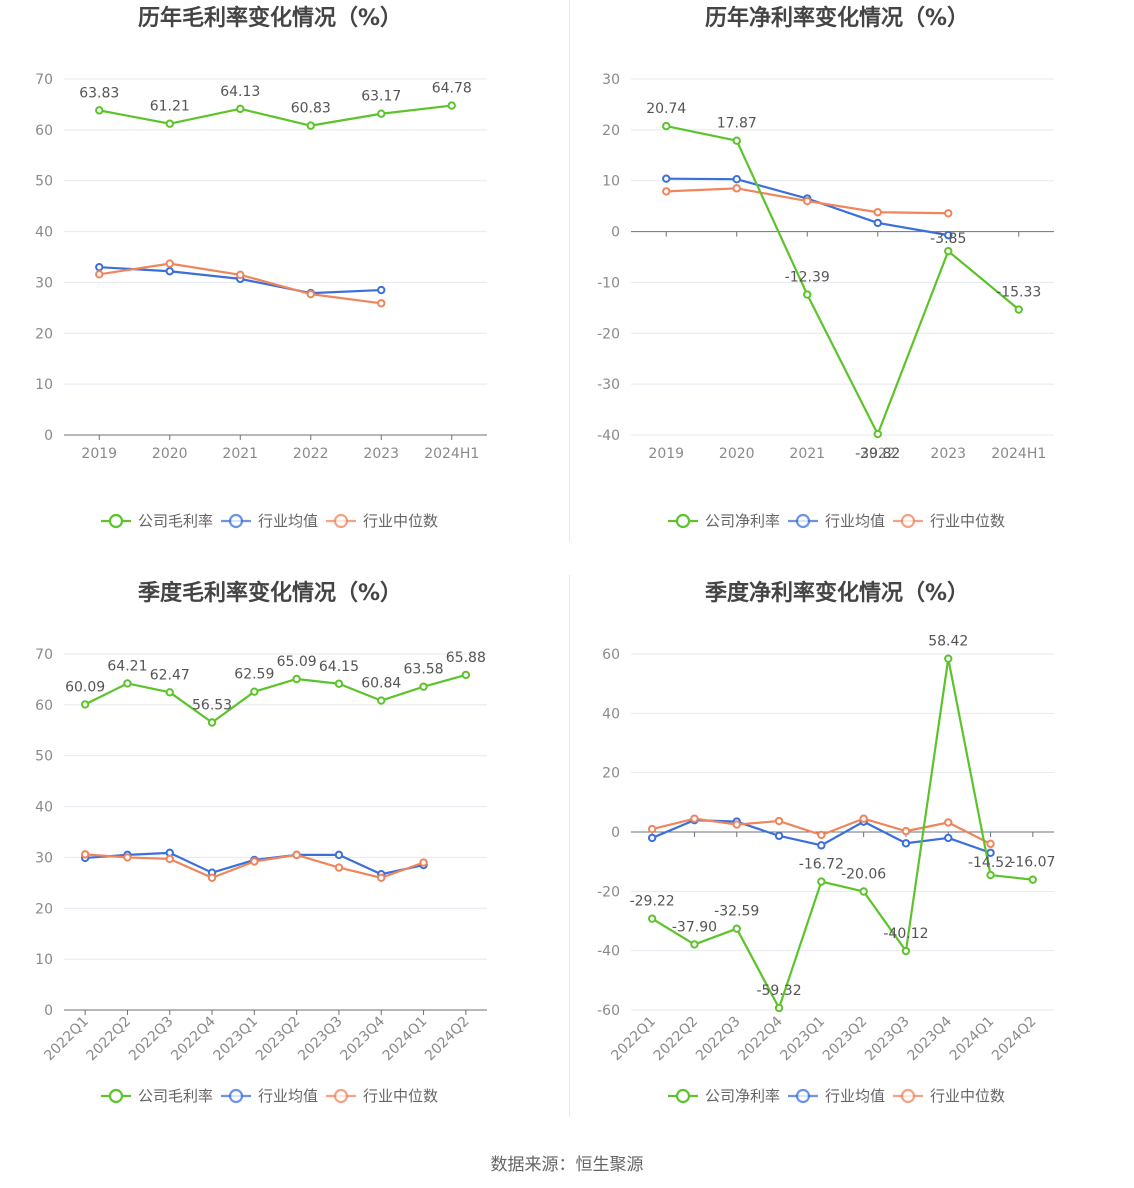 This screenshot has width=1134, height=1188. I want to click on legend-item: 行业中位数, so click(382, 1096).